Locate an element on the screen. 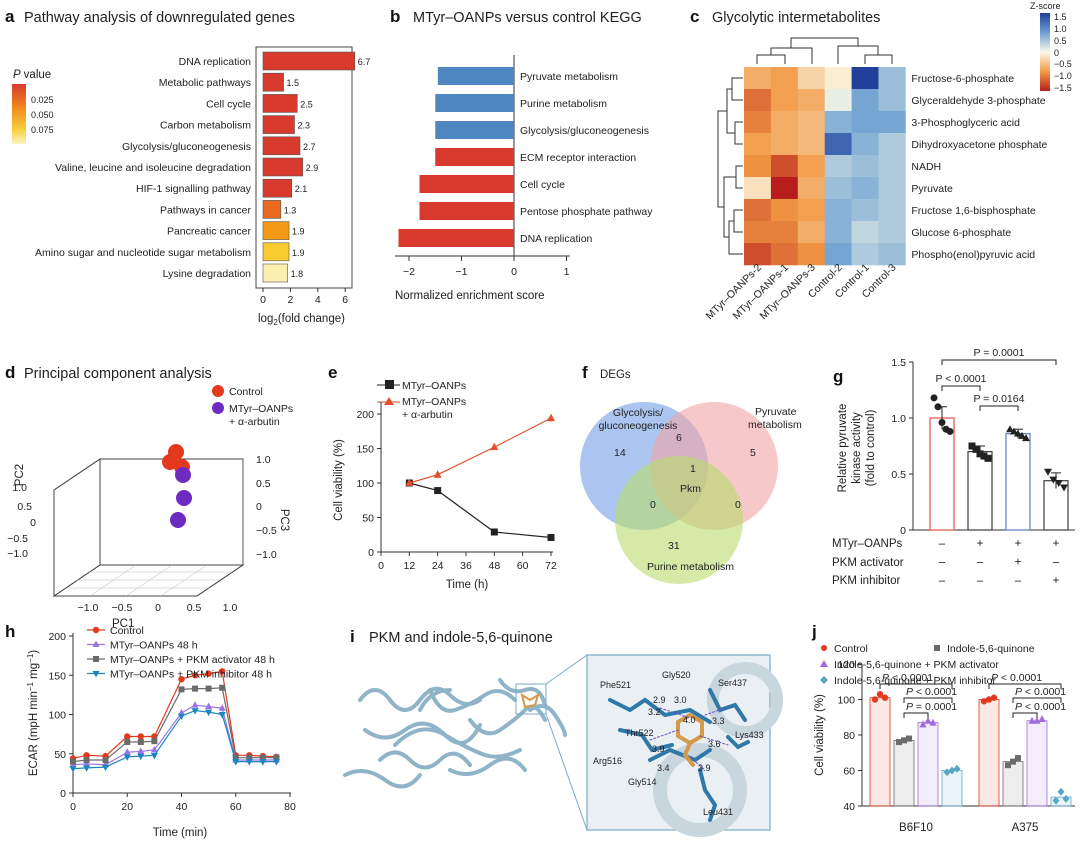 The image size is (1080, 841). category-label: Glycolysis/gluconeogenesis is located at coordinates (584, 131).